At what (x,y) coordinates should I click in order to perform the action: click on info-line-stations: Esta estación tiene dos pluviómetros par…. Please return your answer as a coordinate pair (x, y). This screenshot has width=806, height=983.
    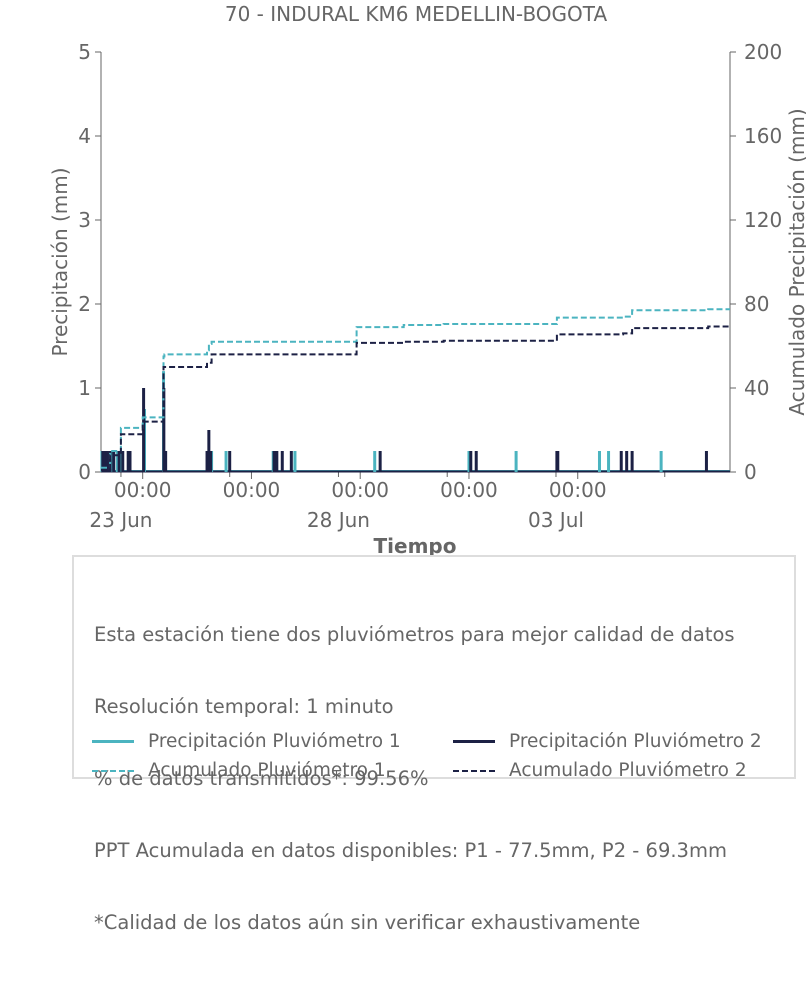
    Looking at the image, I should click on (414, 634).